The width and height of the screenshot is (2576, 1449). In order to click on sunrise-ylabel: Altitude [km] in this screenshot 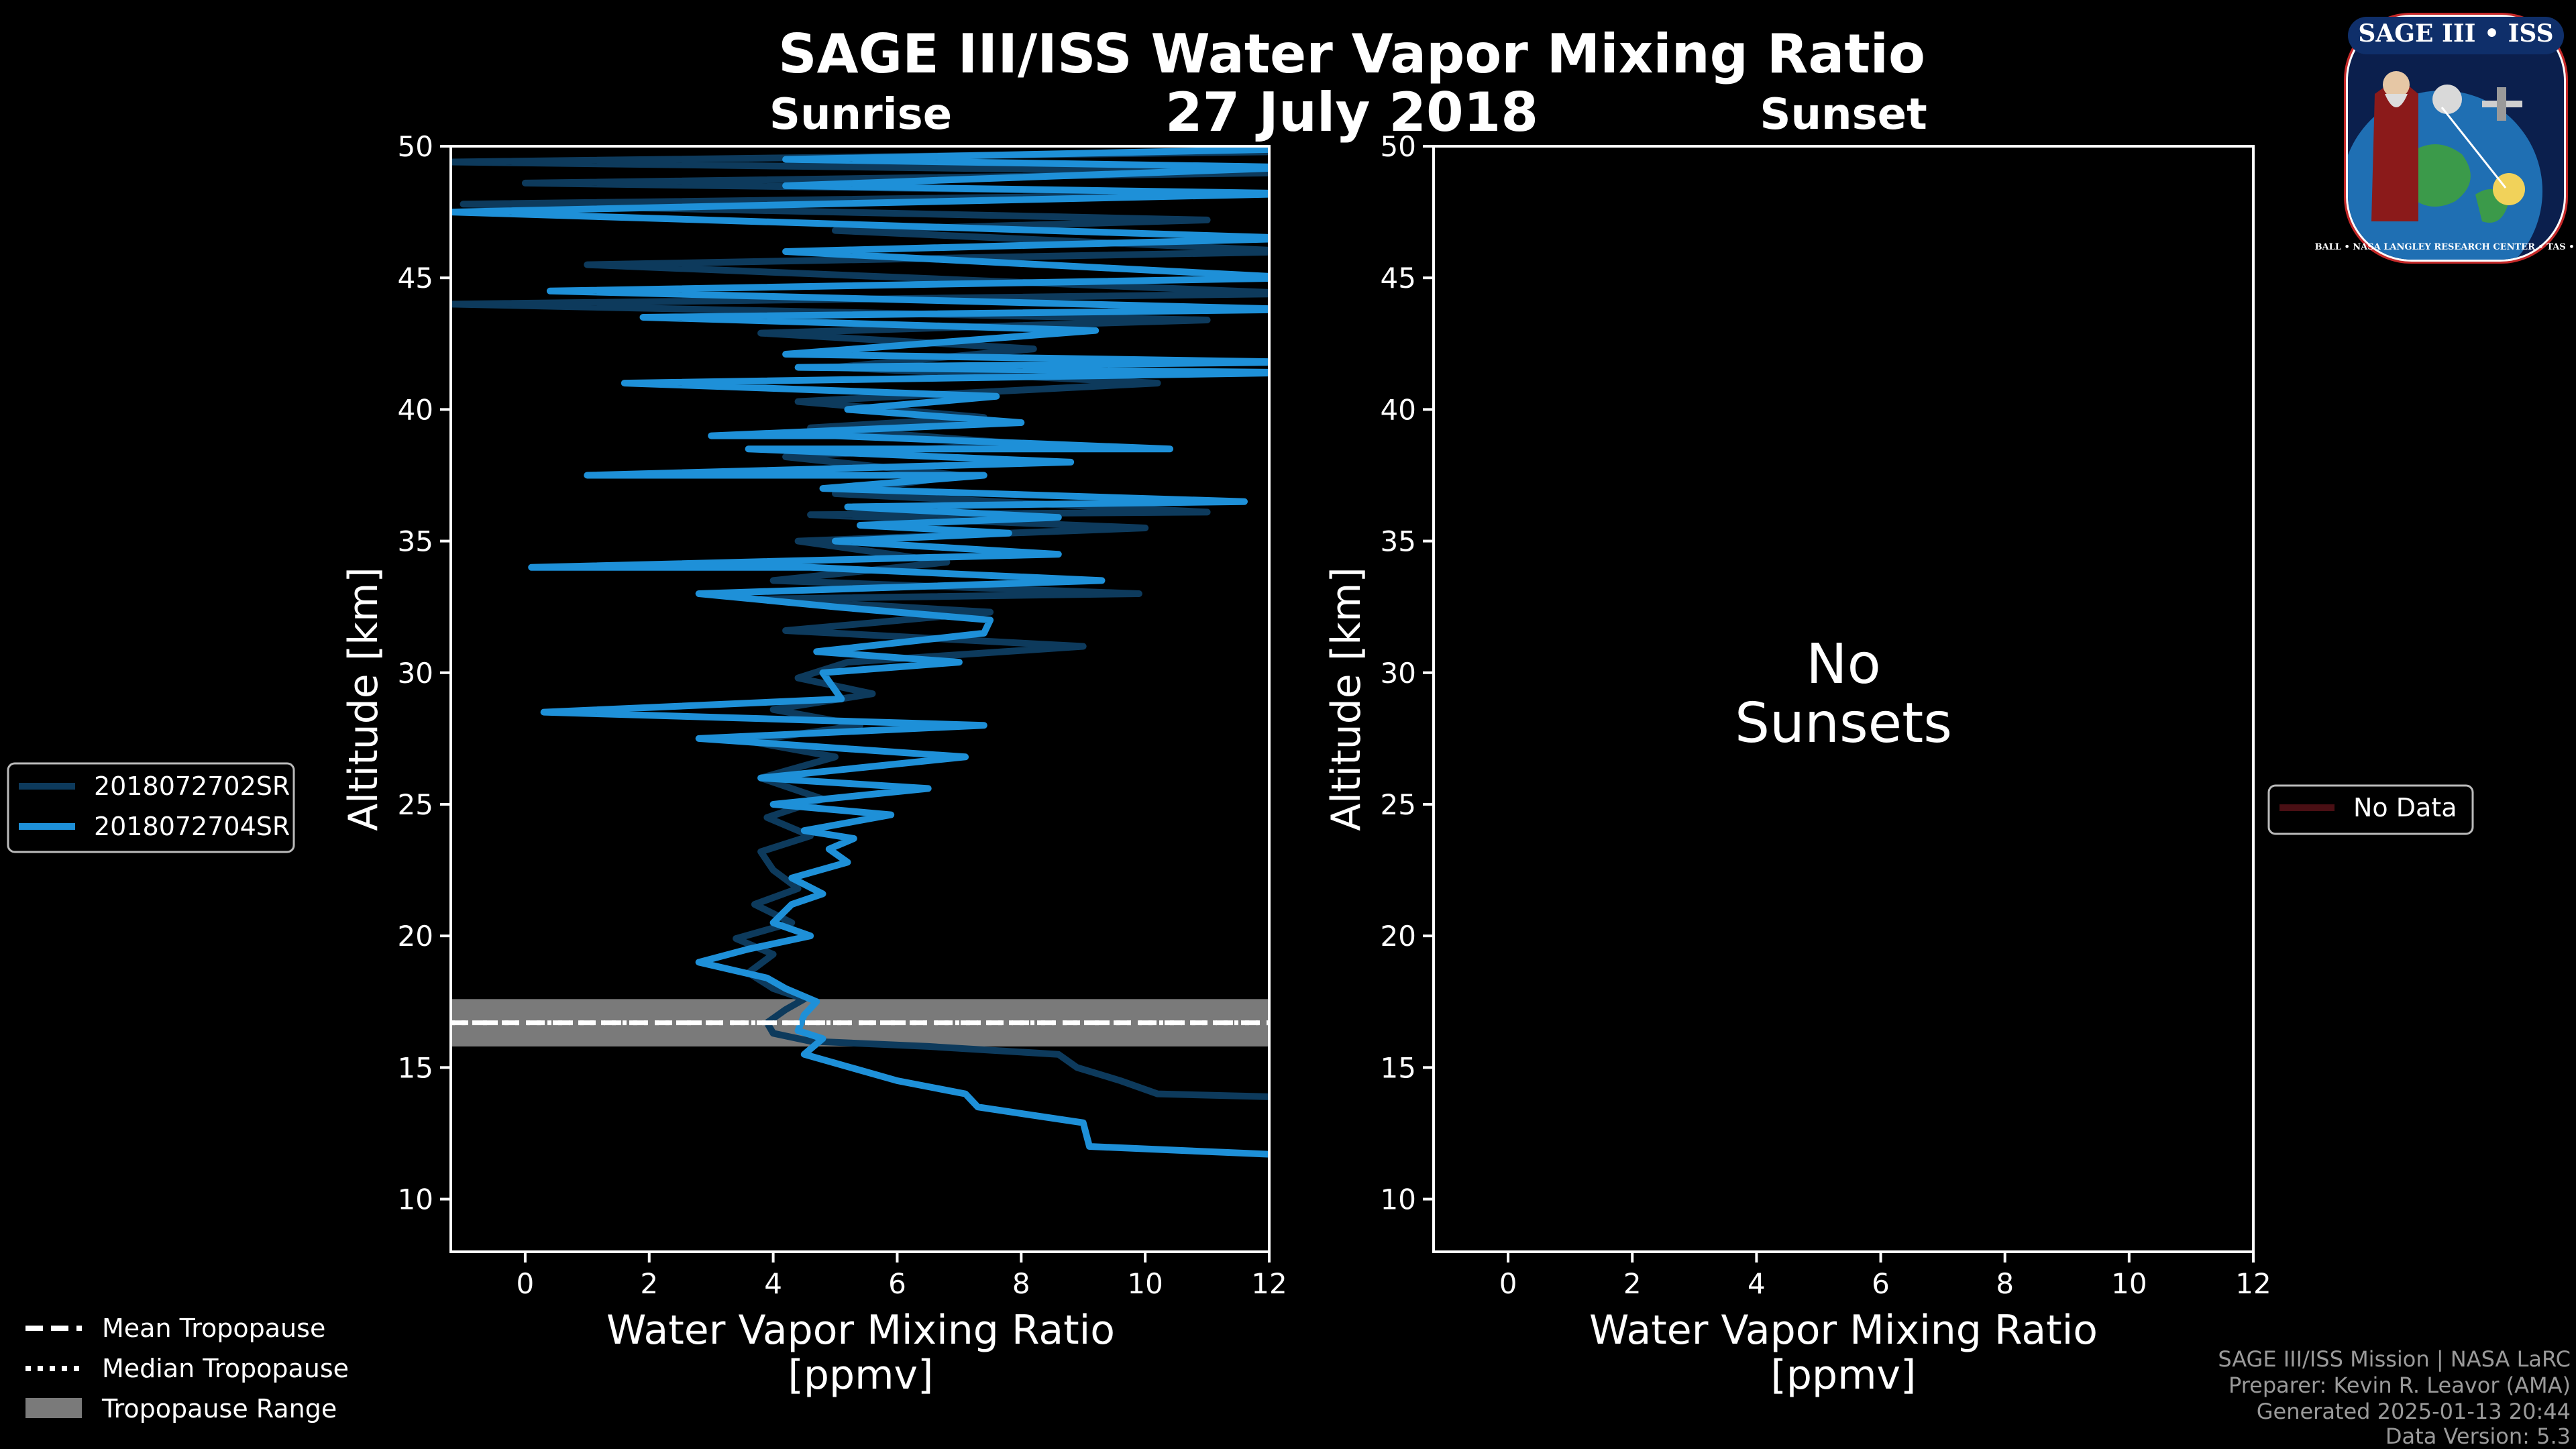, I will do `click(363, 699)`.